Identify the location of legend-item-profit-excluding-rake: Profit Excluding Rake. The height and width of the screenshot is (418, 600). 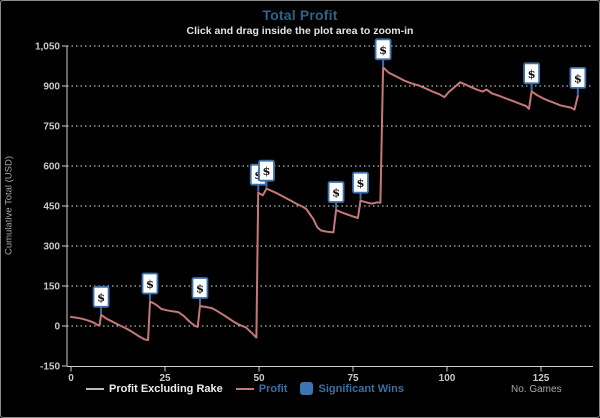
(154, 389).